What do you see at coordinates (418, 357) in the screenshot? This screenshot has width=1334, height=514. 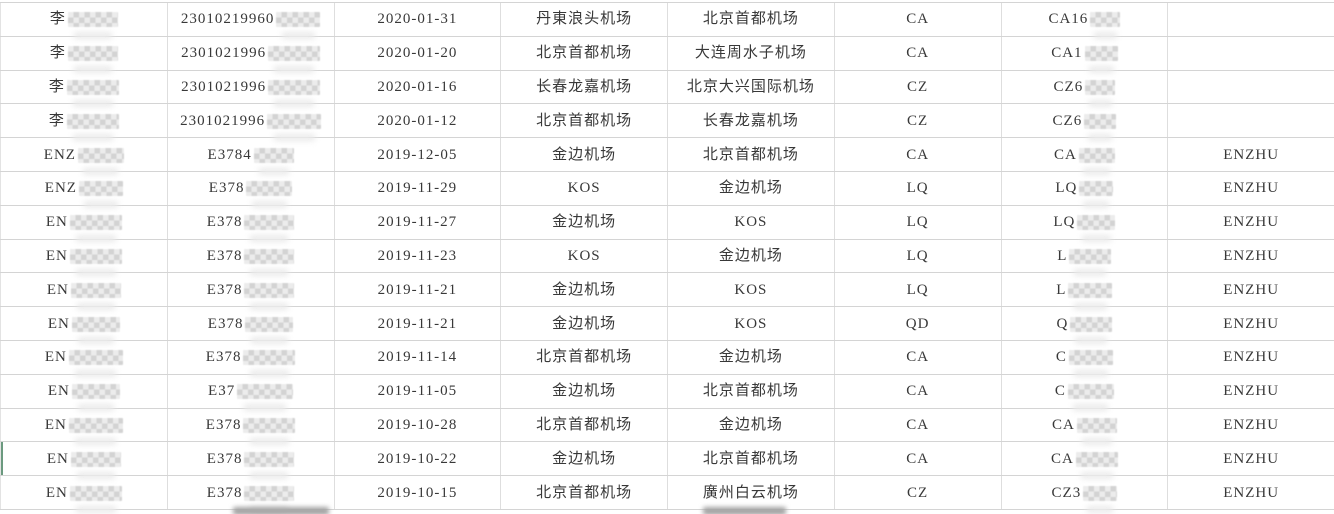 I see `cell-flight_date: 2019-11-14` at bounding box center [418, 357].